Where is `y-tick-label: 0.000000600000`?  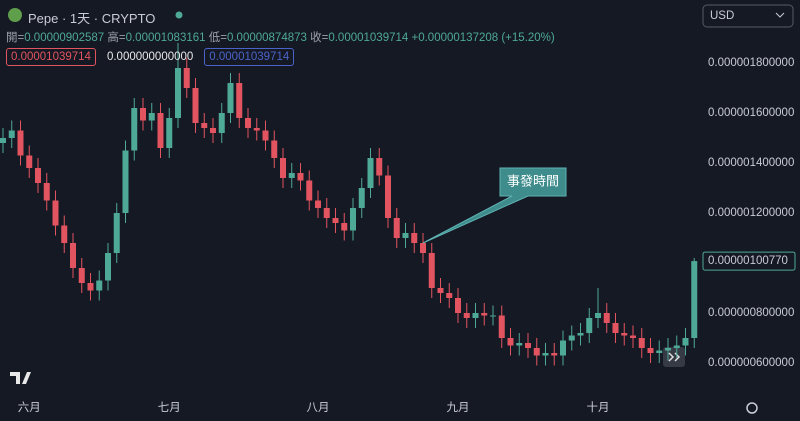 y-tick-label: 0.000000600000 is located at coordinates (751, 363).